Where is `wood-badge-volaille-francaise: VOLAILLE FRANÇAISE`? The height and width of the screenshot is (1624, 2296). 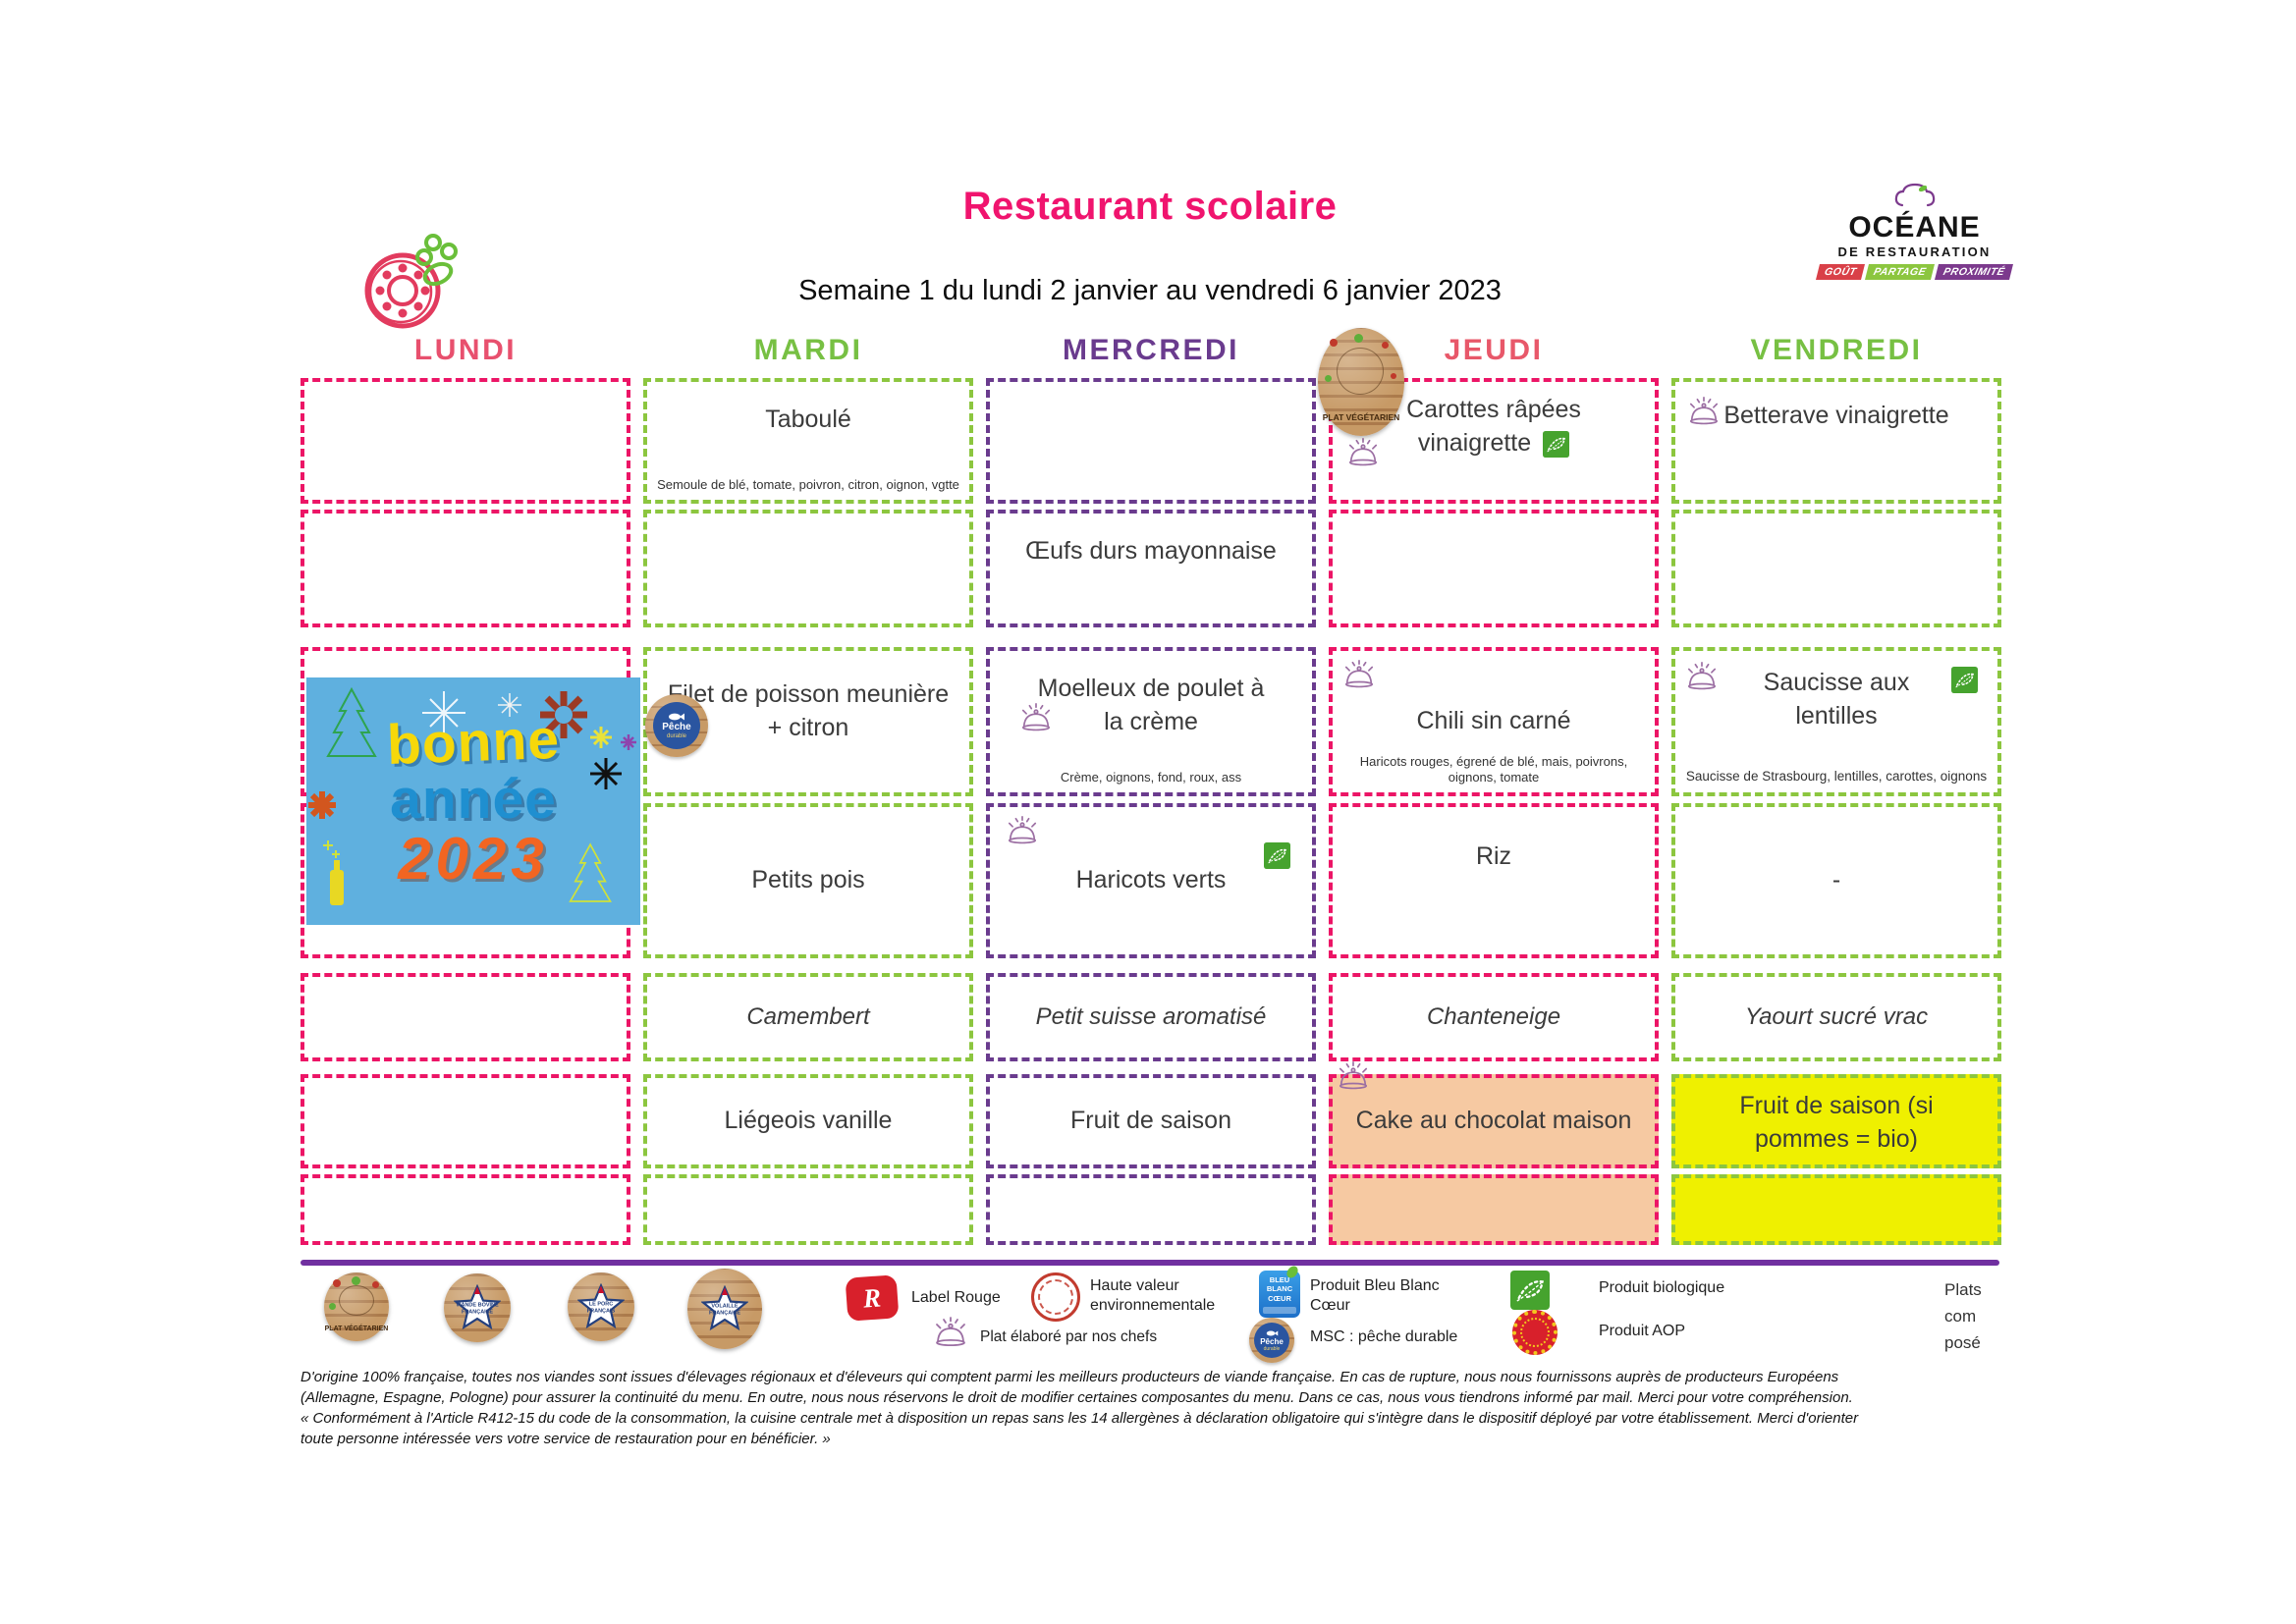
wood-badge-volaille-francaise: VOLAILLE FRANÇAISE is located at coordinates (724, 1309).